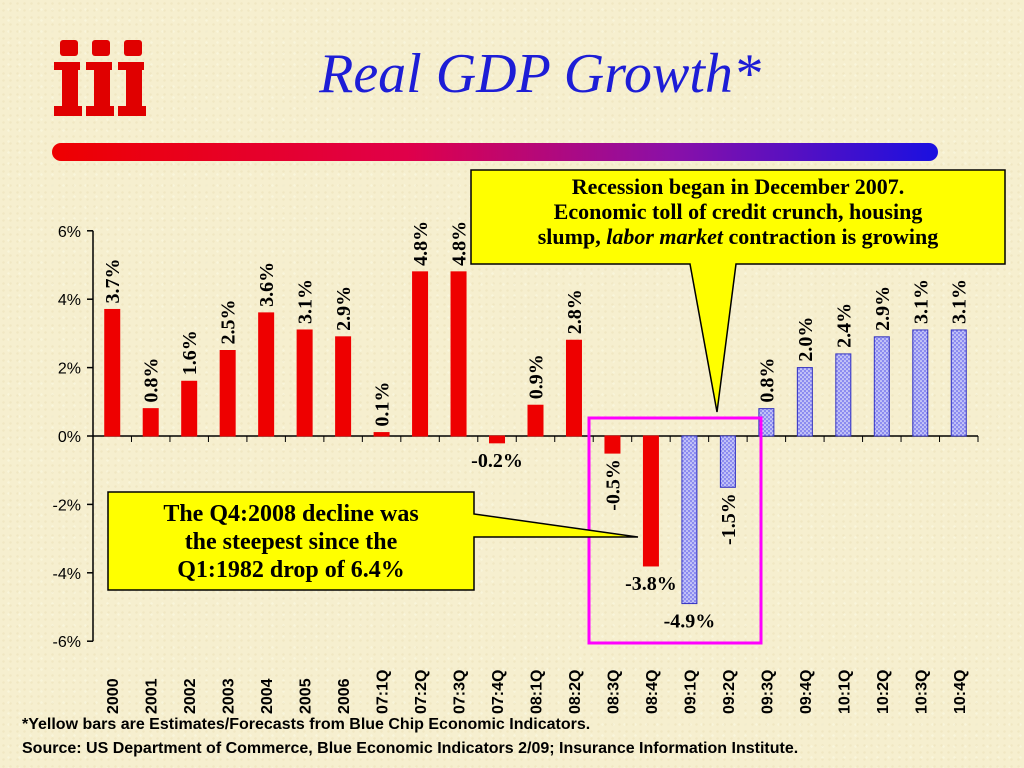 The image size is (1024, 768). Describe the element at coordinates (306, 301) in the screenshot. I see `data-label-2005: 3.1%` at that location.